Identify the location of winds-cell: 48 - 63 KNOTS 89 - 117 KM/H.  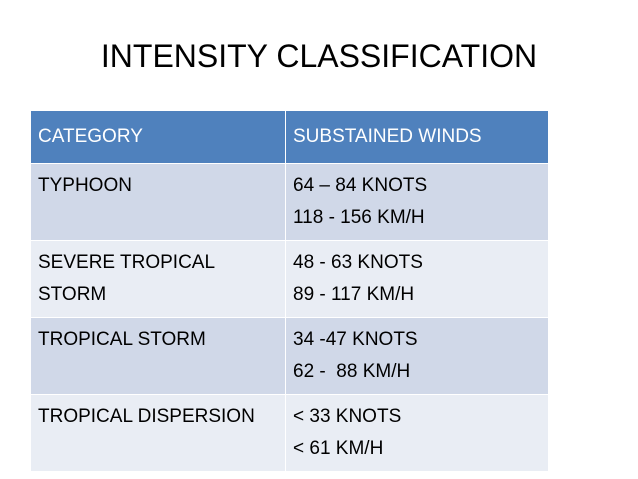
(417, 279).